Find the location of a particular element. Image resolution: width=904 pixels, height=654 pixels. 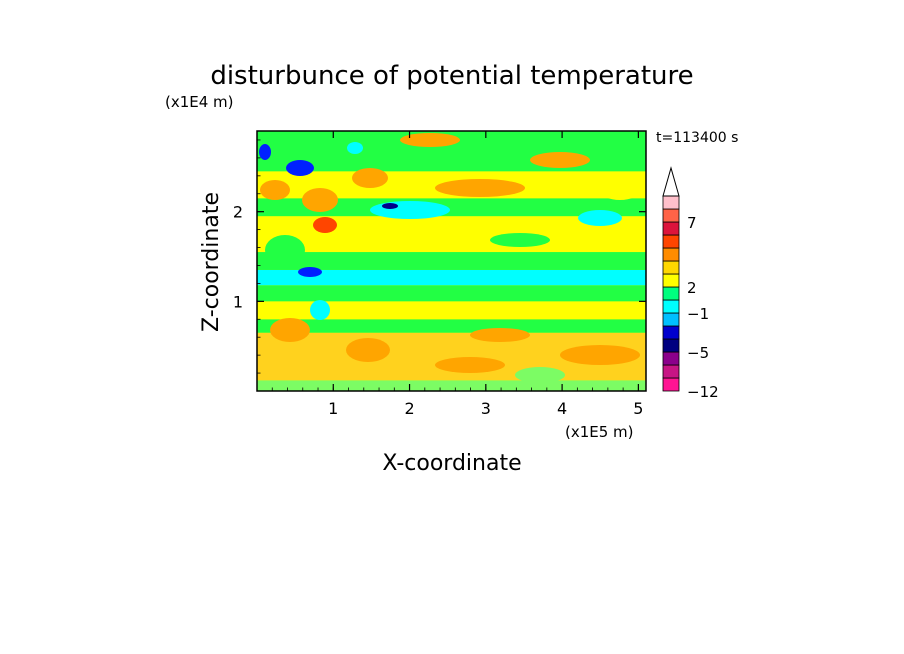

colorbar-label: 7 is located at coordinates (692, 223).